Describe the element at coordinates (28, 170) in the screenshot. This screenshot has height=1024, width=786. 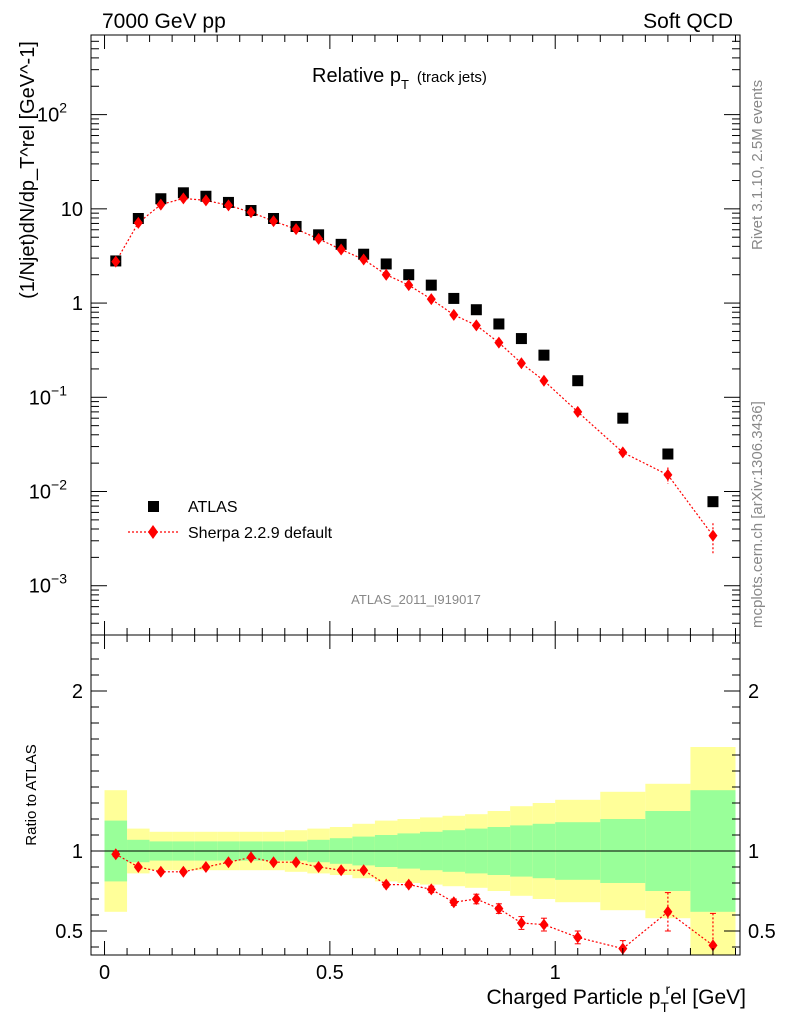
I see `upper-y-axis-label: (1/Njet)dN/dp_T^rel [GeV^-1]` at that location.